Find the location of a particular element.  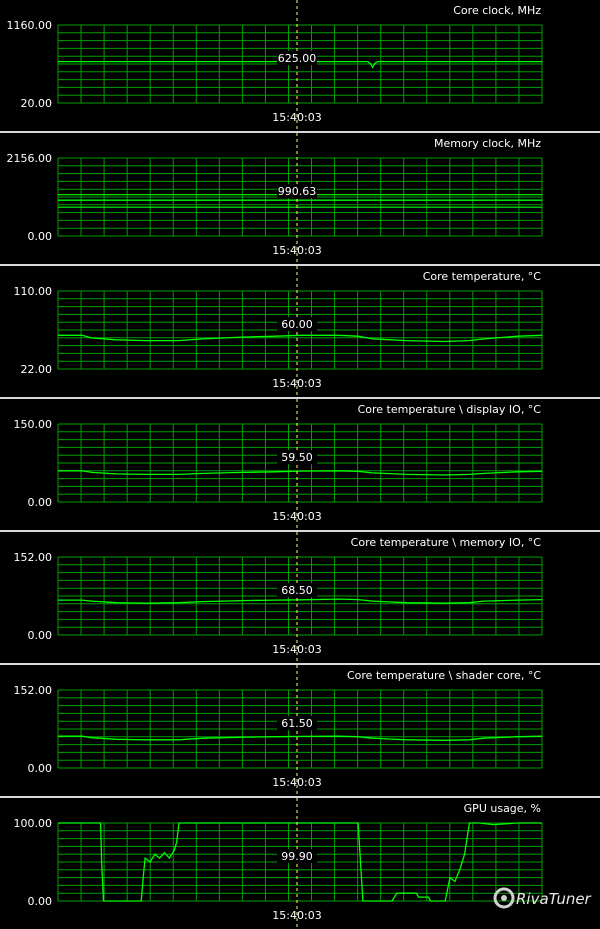

chart-title: GPU usage, % is located at coordinates (502, 808).